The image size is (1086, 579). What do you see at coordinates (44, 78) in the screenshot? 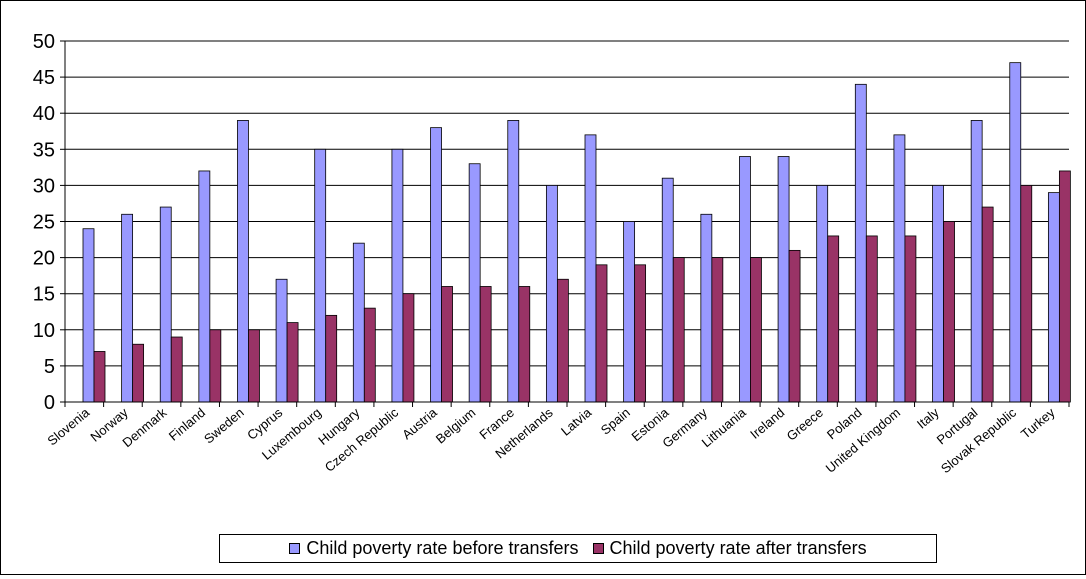
I see `y-tick-label: 45` at bounding box center [44, 78].